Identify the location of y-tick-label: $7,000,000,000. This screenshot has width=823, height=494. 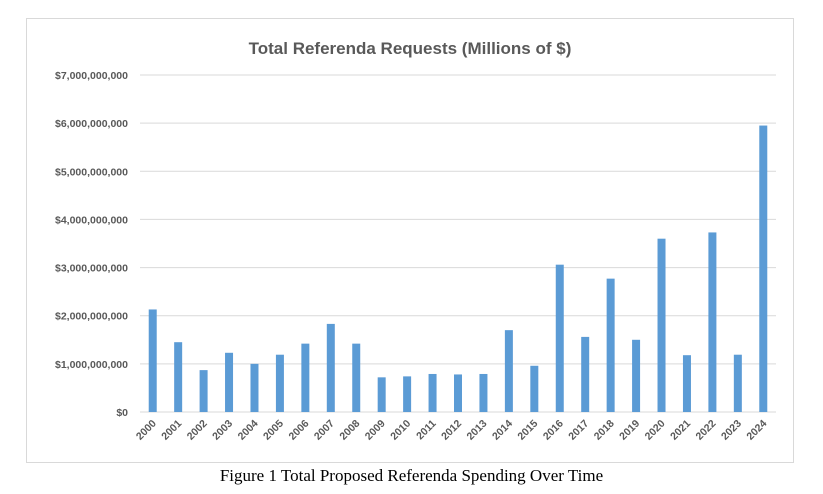
(91, 76).